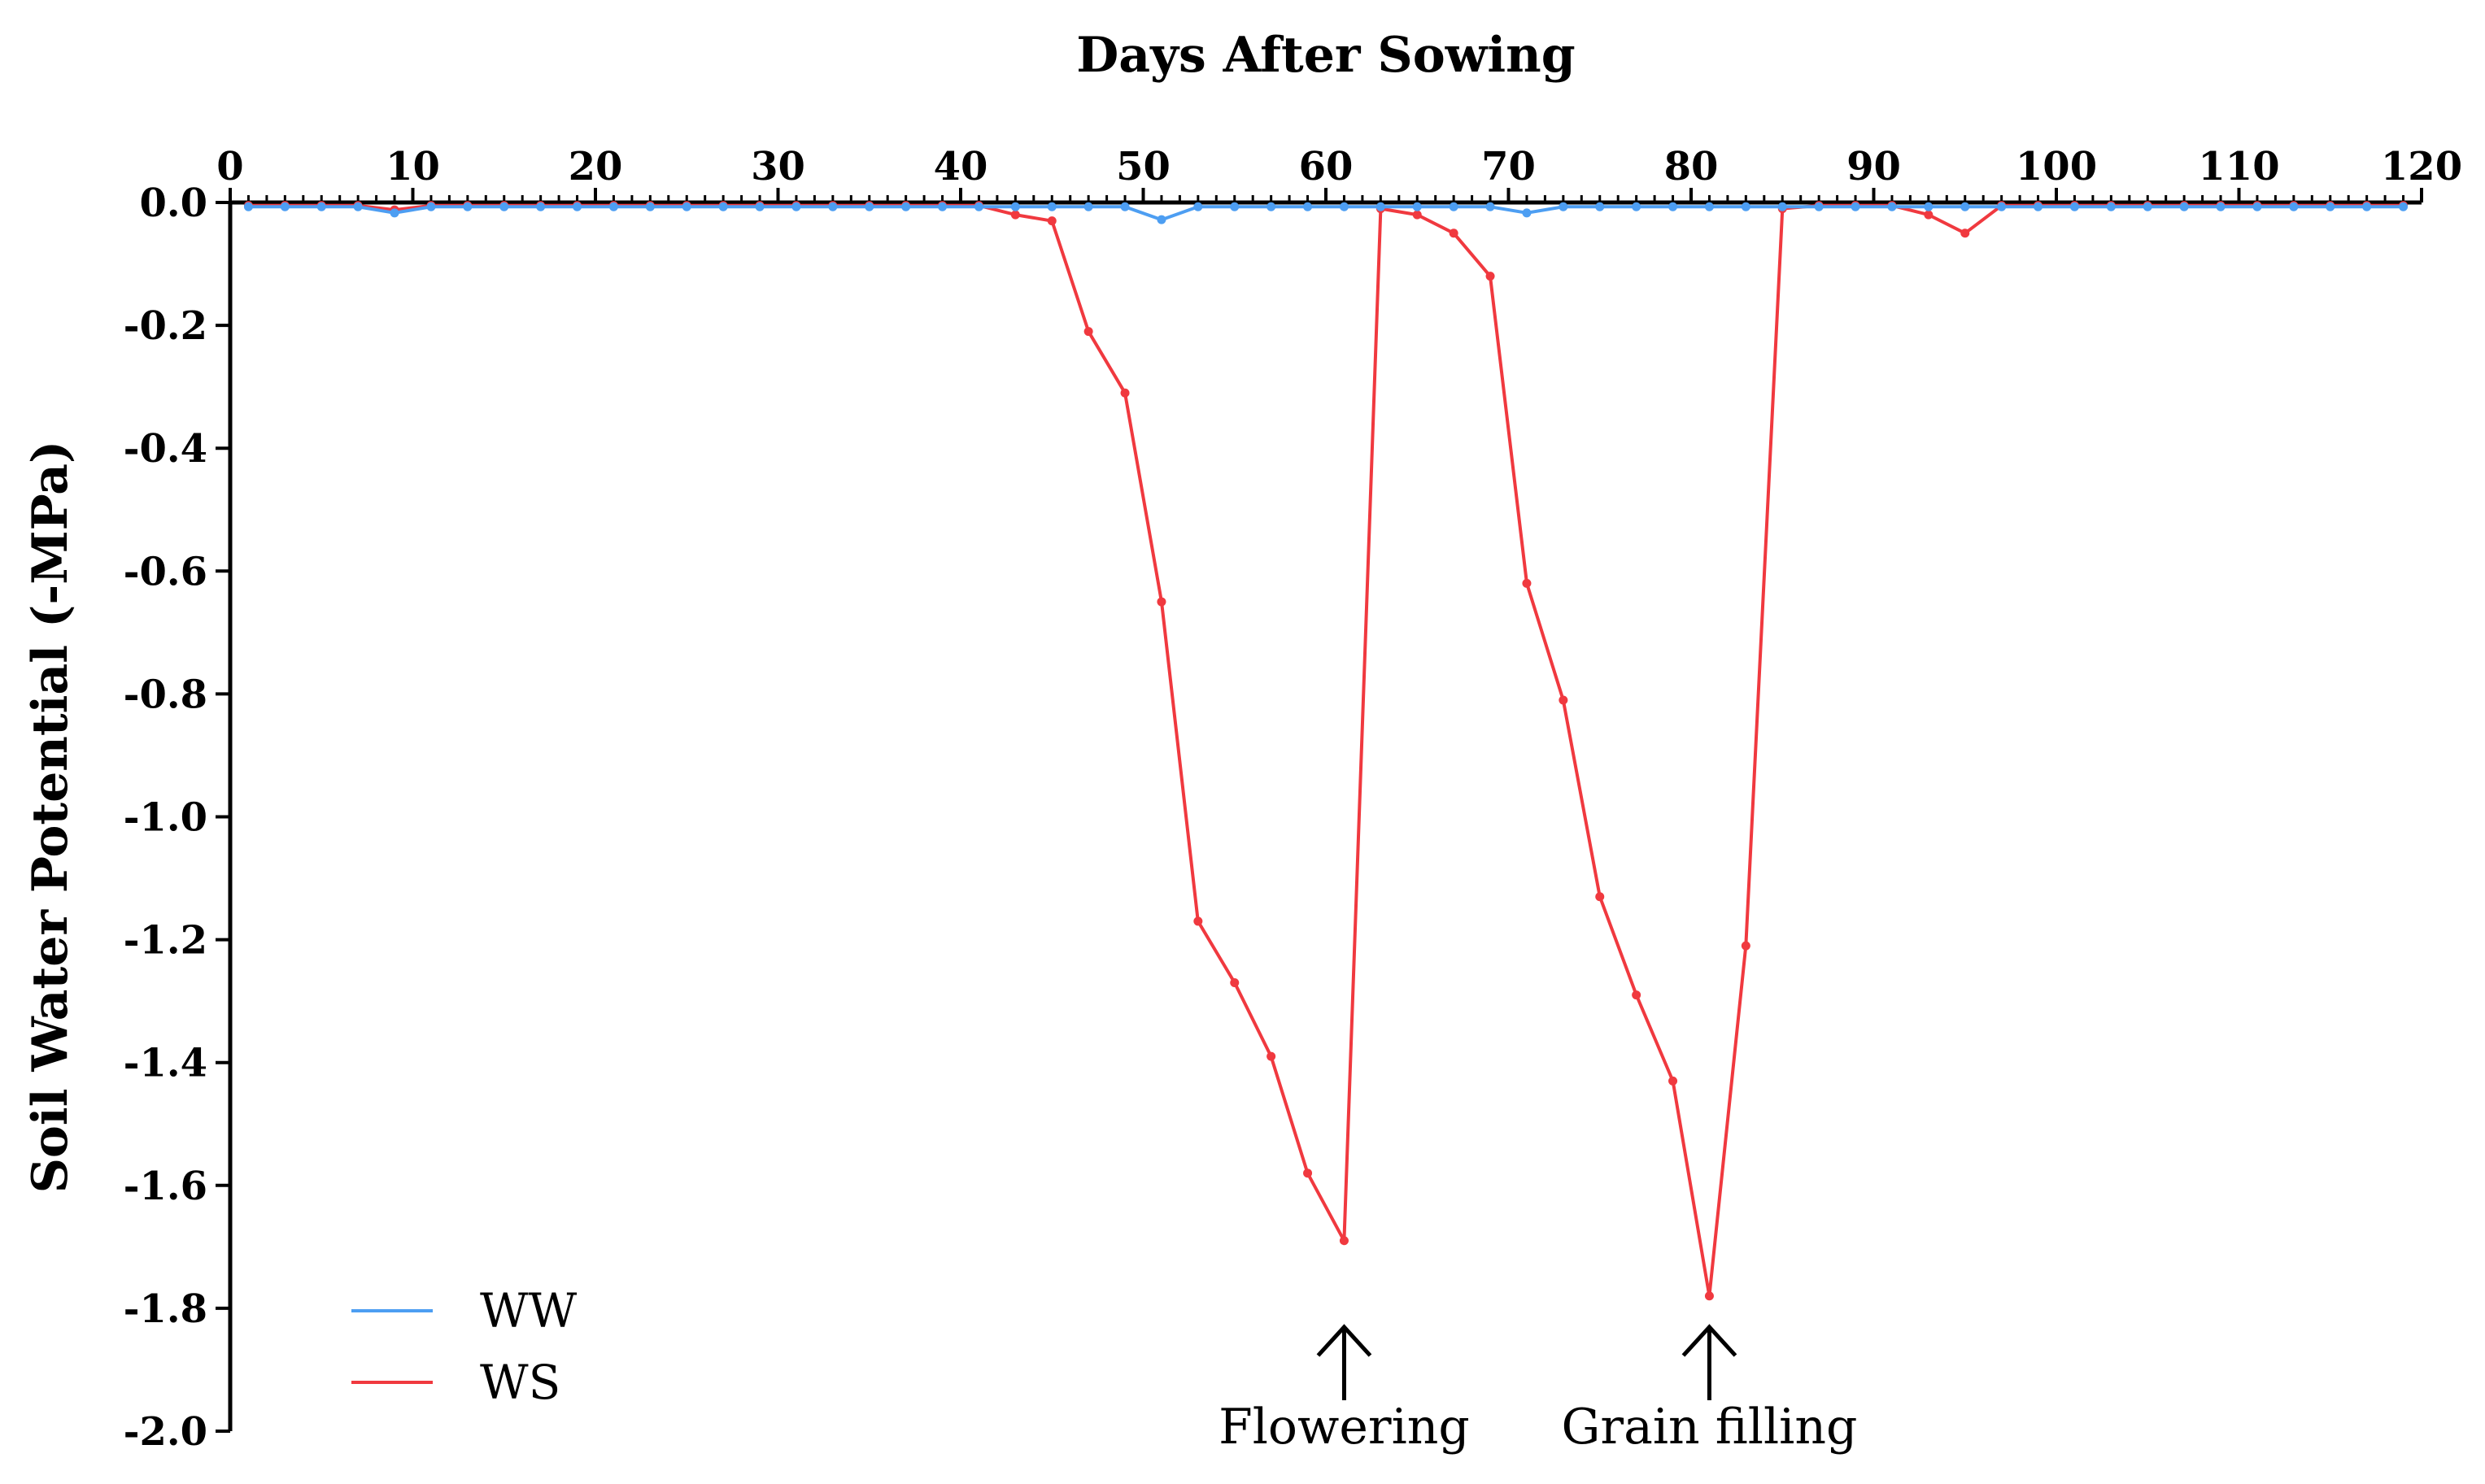  Describe the element at coordinates (778, 166) in the screenshot. I see `x-tick-label: 30` at that location.